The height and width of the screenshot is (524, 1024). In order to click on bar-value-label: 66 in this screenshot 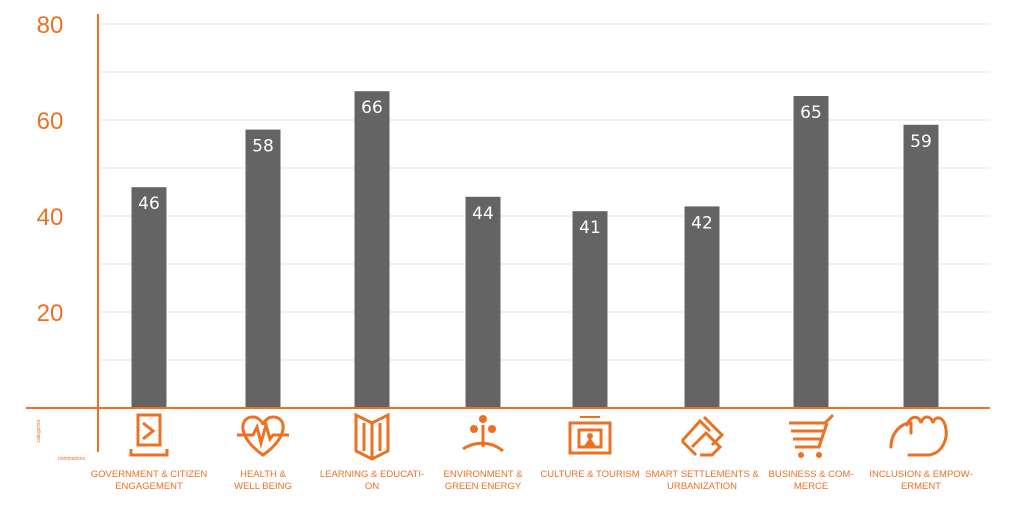, I will do `click(372, 108)`.